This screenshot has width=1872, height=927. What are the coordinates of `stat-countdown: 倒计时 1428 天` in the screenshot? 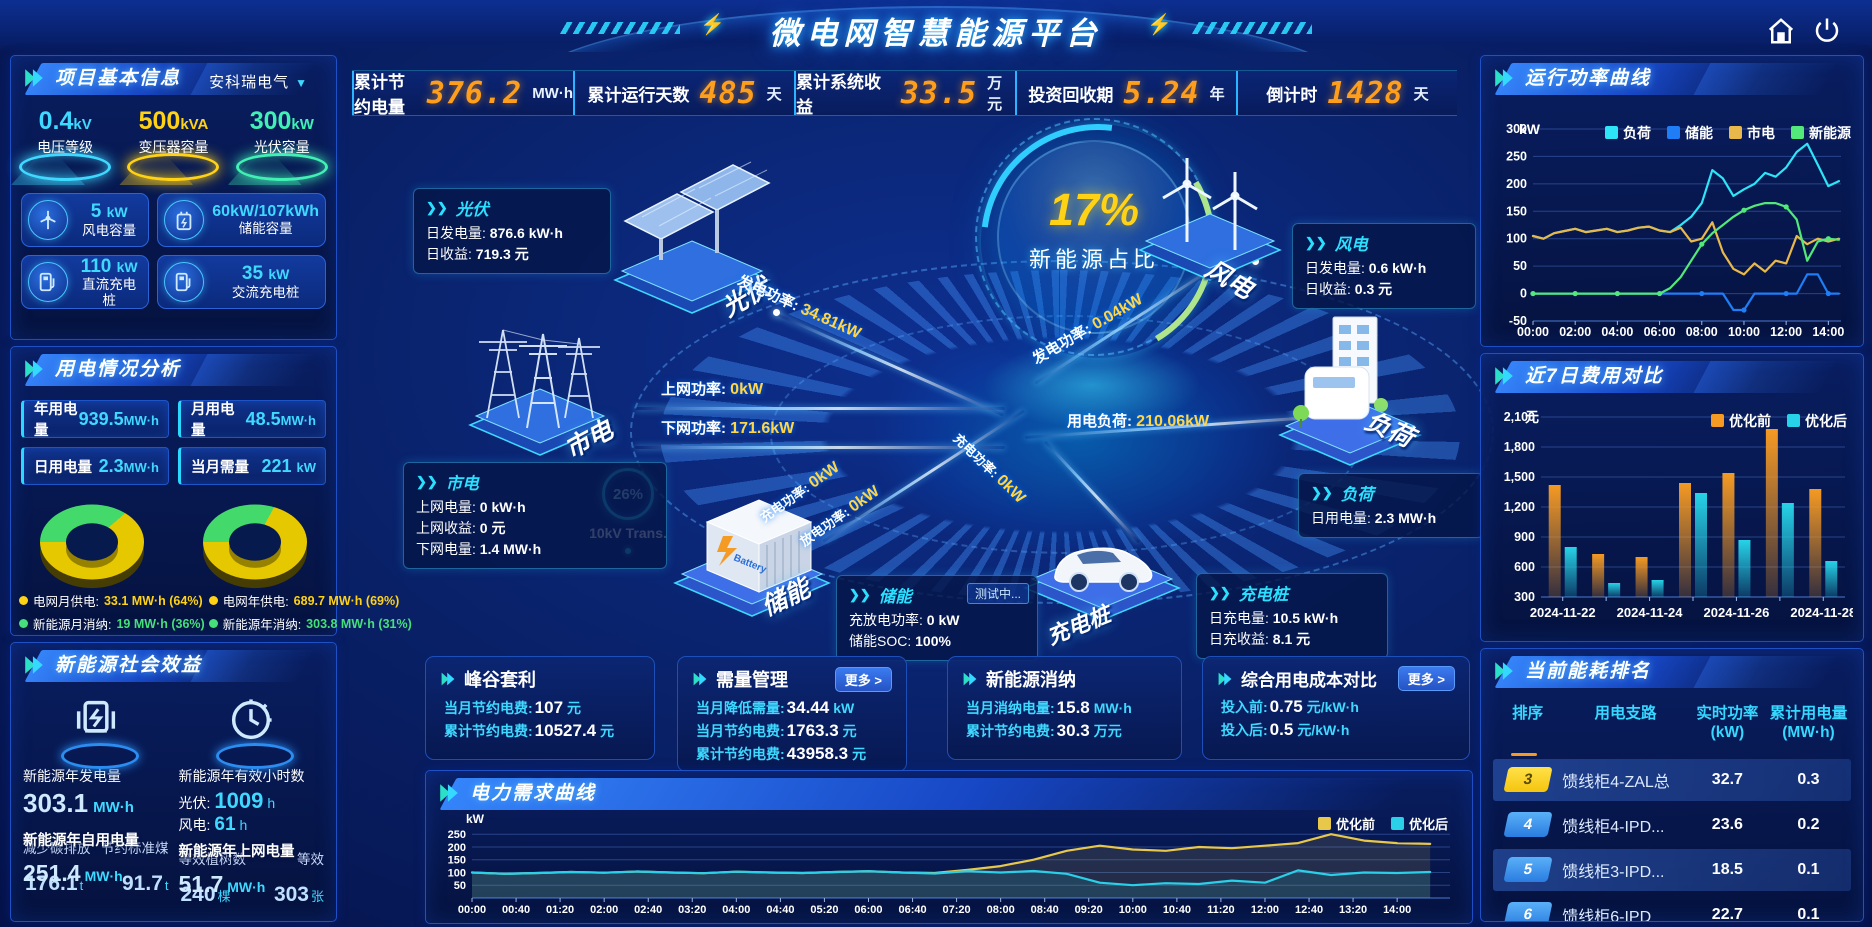 It's located at (1347, 93).